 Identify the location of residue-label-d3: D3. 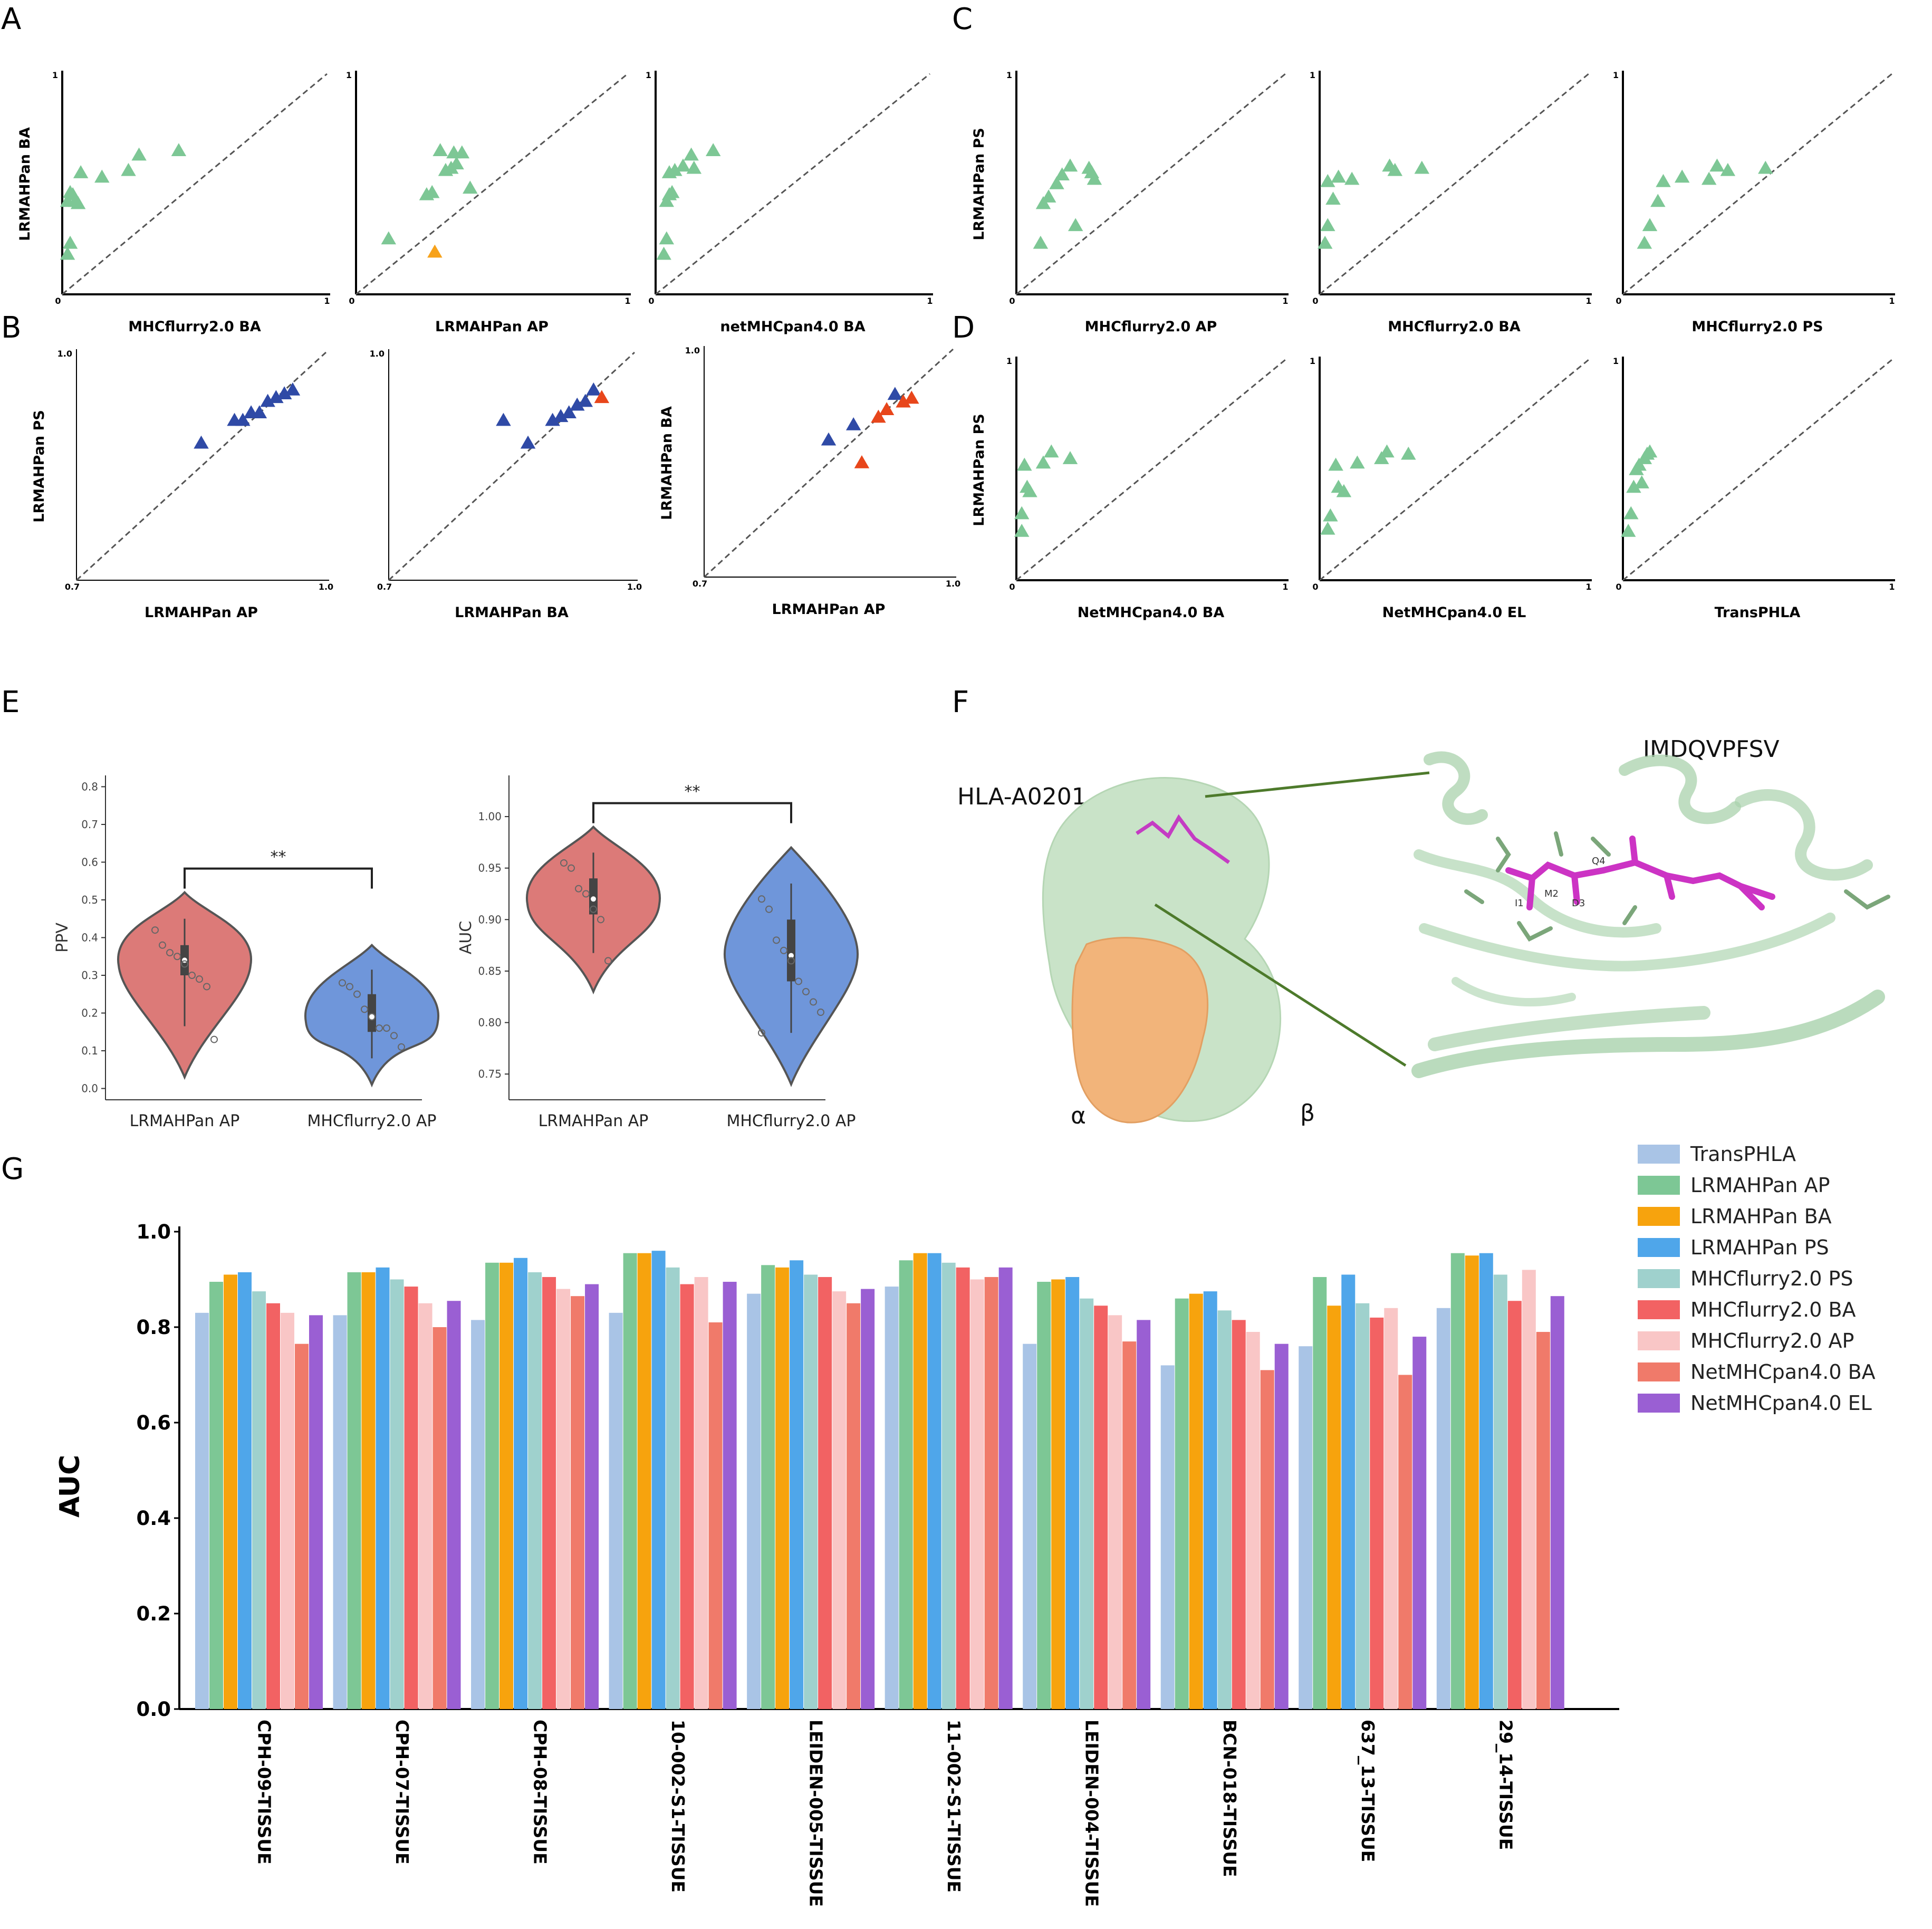
(1578, 903).